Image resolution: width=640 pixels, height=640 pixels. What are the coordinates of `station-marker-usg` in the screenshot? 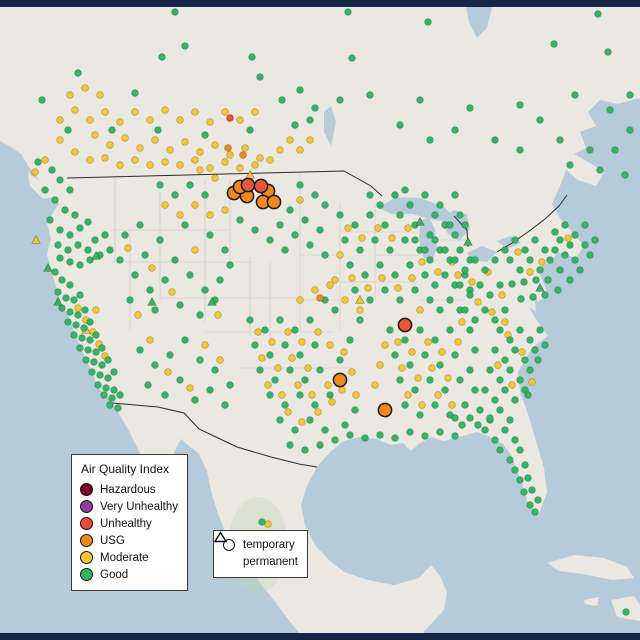 It's located at (228, 148).